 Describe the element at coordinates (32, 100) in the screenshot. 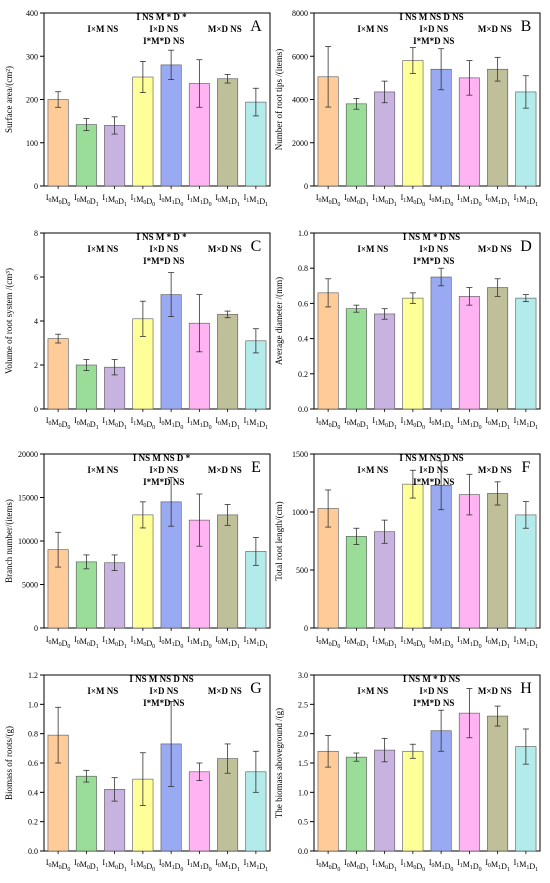

I see `y-tick-label: 200` at that location.